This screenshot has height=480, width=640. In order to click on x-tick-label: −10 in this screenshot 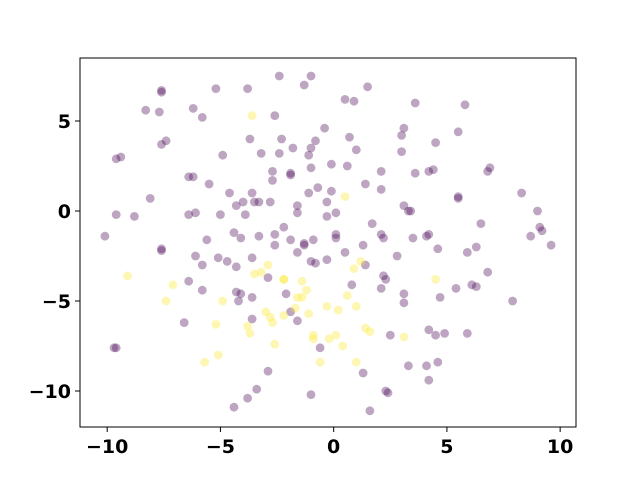, I will do `click(107, 447)`.